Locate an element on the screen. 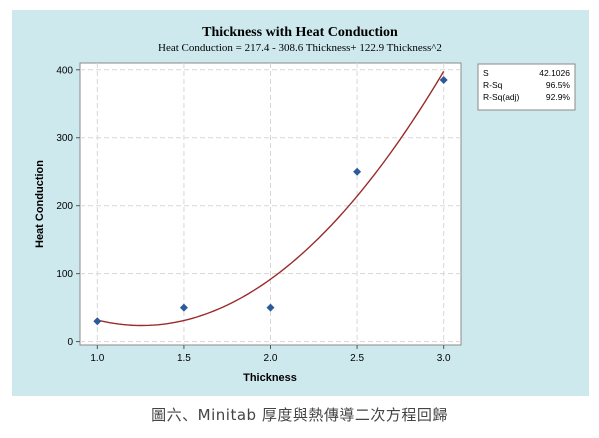 The height and width of the screenshot is (438, 599). y-tick-label: 200 is located at coordinates (64, 206).